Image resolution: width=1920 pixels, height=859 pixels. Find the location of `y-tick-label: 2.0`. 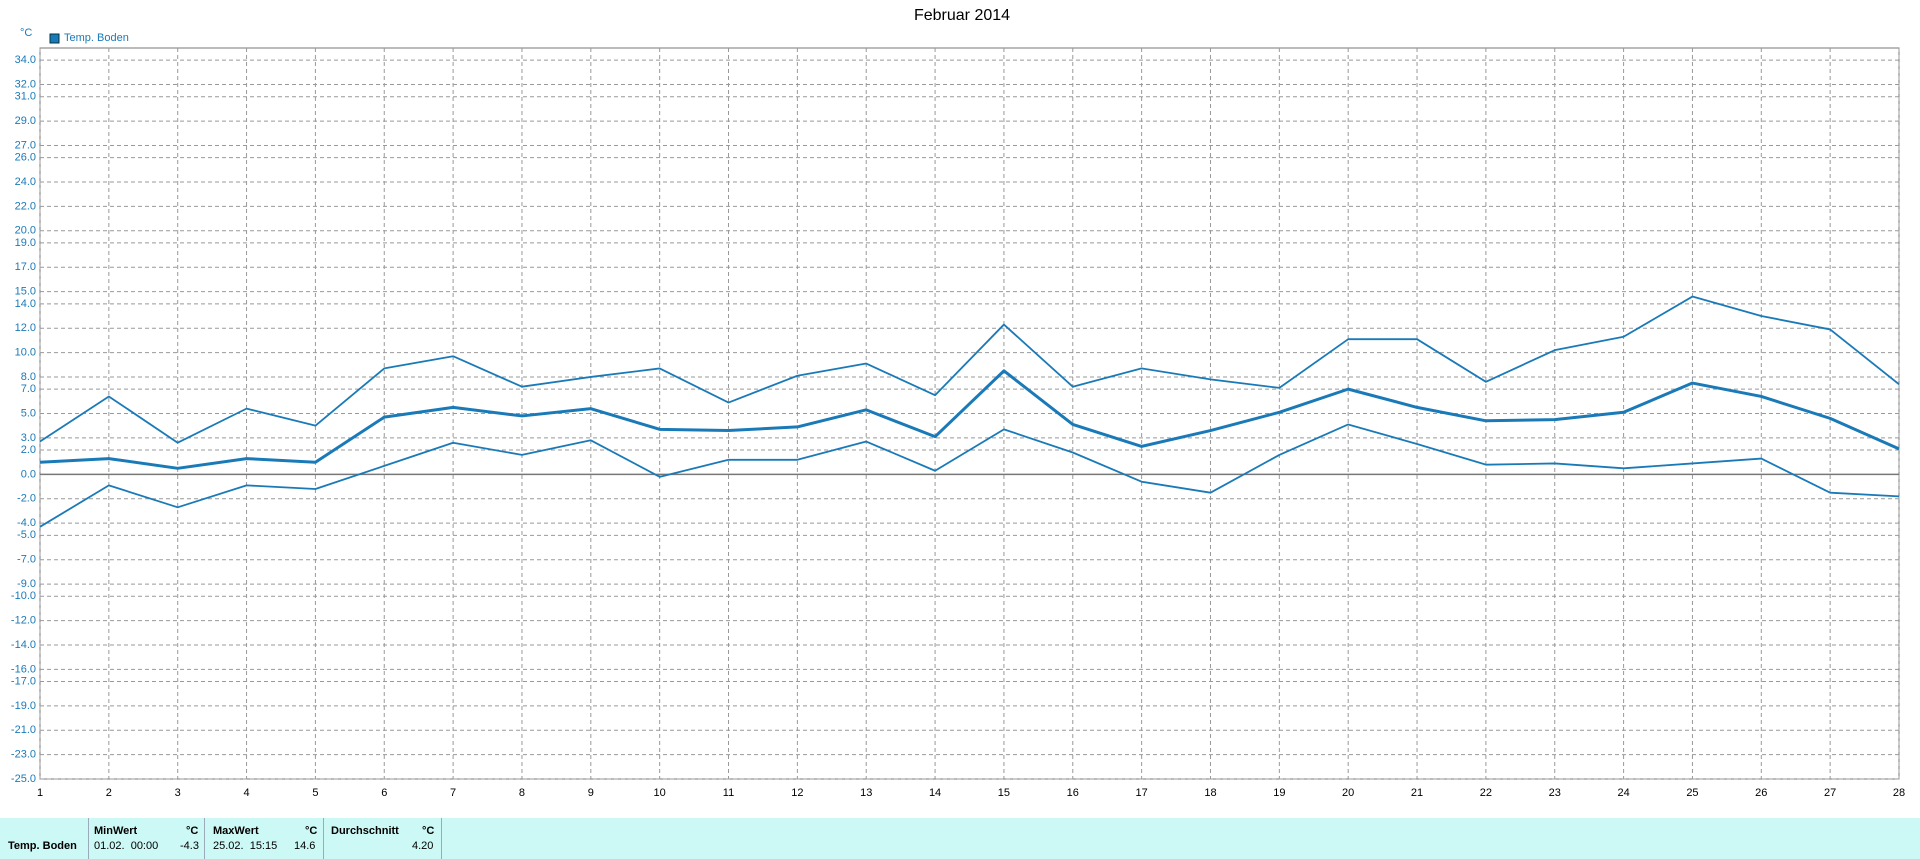

y-tick-label: 2.0 is located at coordinates (28, 450).